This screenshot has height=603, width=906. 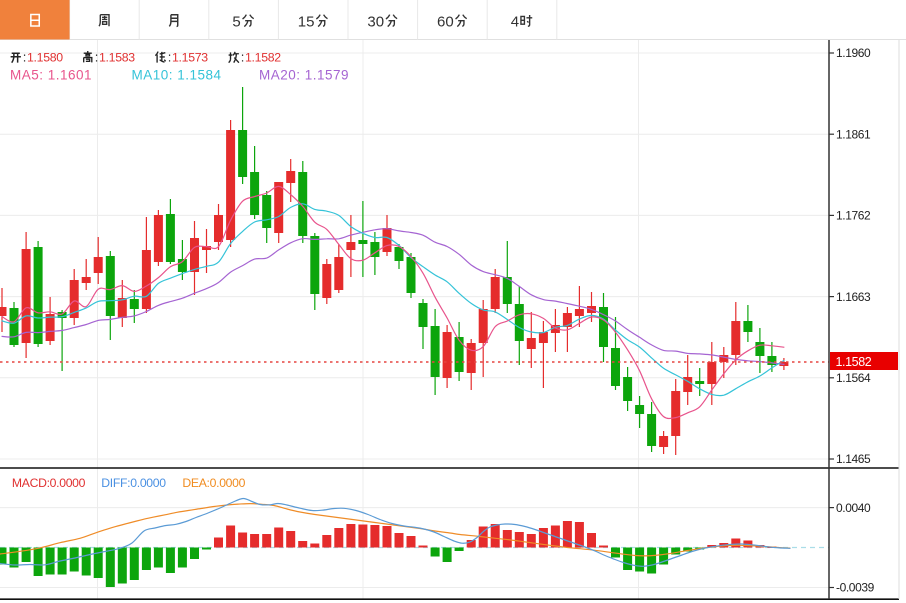 I want to click on svg-text: -0.0039, so click(x=855, y=588).